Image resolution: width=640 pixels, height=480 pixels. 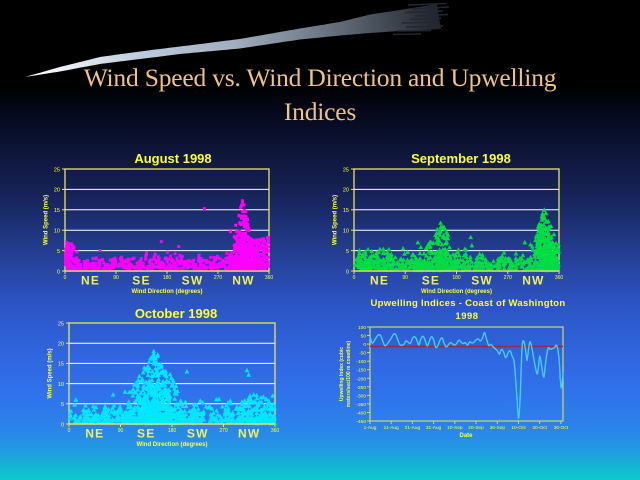 What do you see at coordinates (461, 158) in the screenshot?
I see `svg-text: September 1998` at bounding box center [461, 158].